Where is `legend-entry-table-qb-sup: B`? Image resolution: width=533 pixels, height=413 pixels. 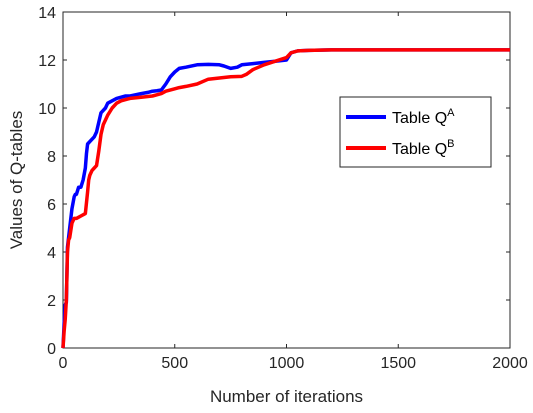
legend-entry-table-qb-sup: B is located at coordinates (450, 144).